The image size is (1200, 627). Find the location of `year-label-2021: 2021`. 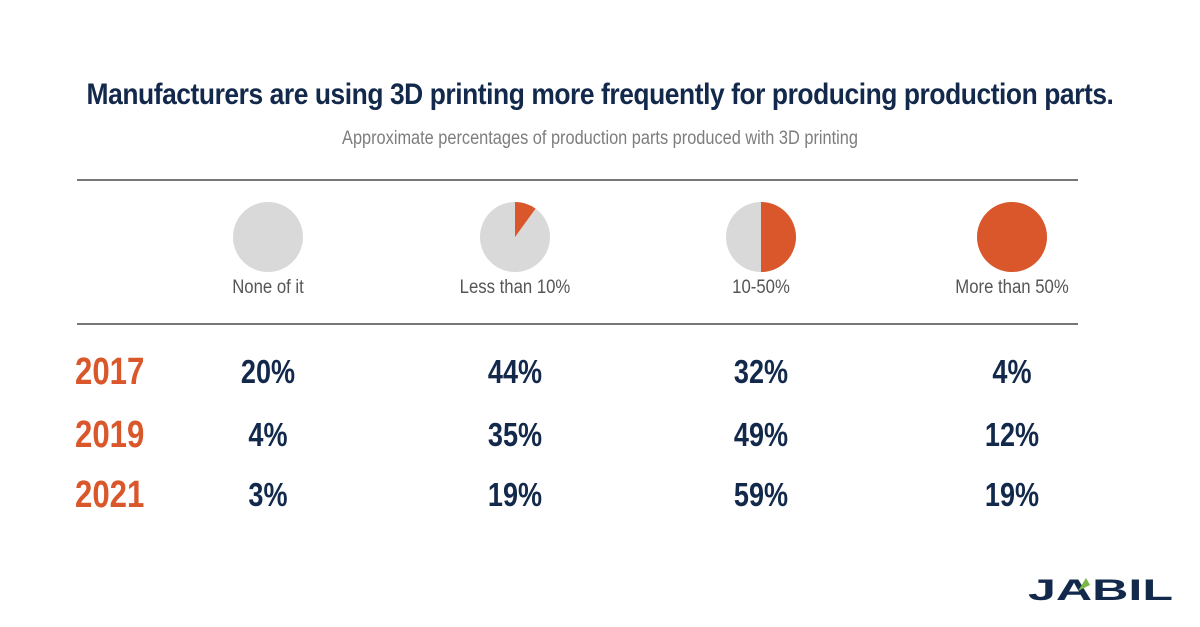

year-label-2021: 2021 is located at coordinates (110, 495).